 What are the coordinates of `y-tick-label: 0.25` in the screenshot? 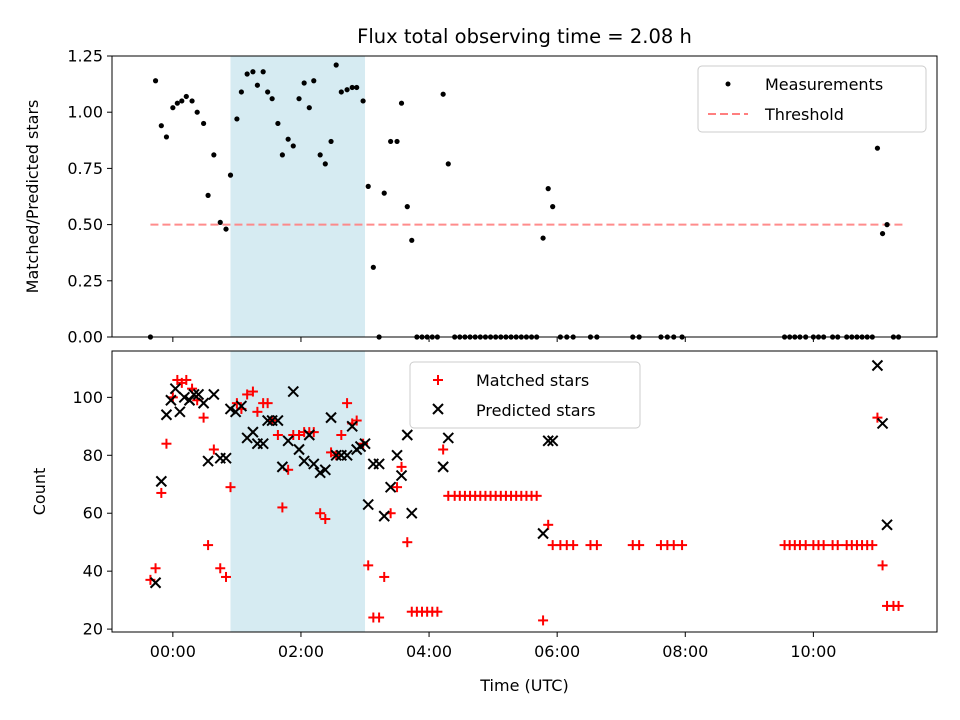 It's located at (85, 280).